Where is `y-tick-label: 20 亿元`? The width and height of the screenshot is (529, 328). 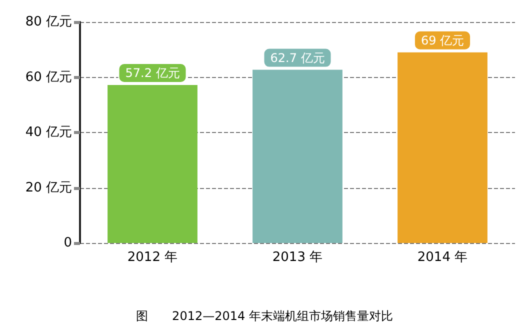
y-tick-label: 20 亿元 is located at coordinates (48, 188).